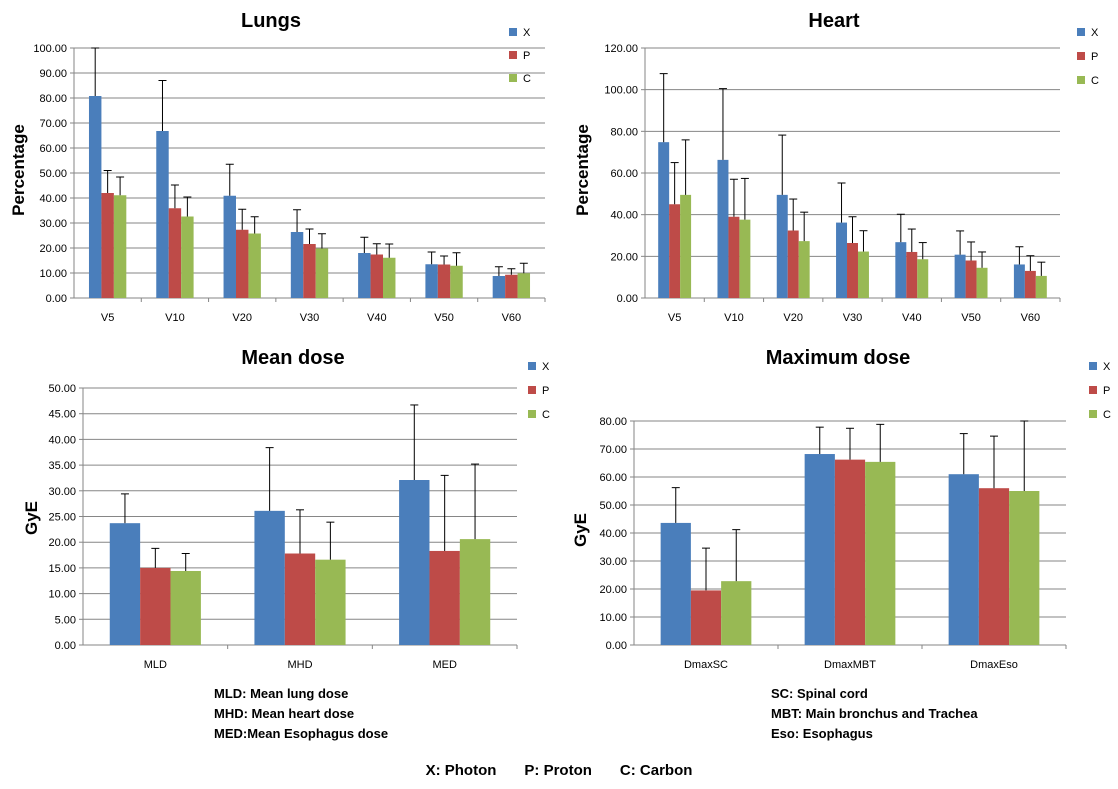 Image resolution: width=1118 pixels, height=789 pixels. What do you see at coordinates (1081, 80) in the screenshot?
I see `legend-swatch-c` at bounding box center [1081, 80].